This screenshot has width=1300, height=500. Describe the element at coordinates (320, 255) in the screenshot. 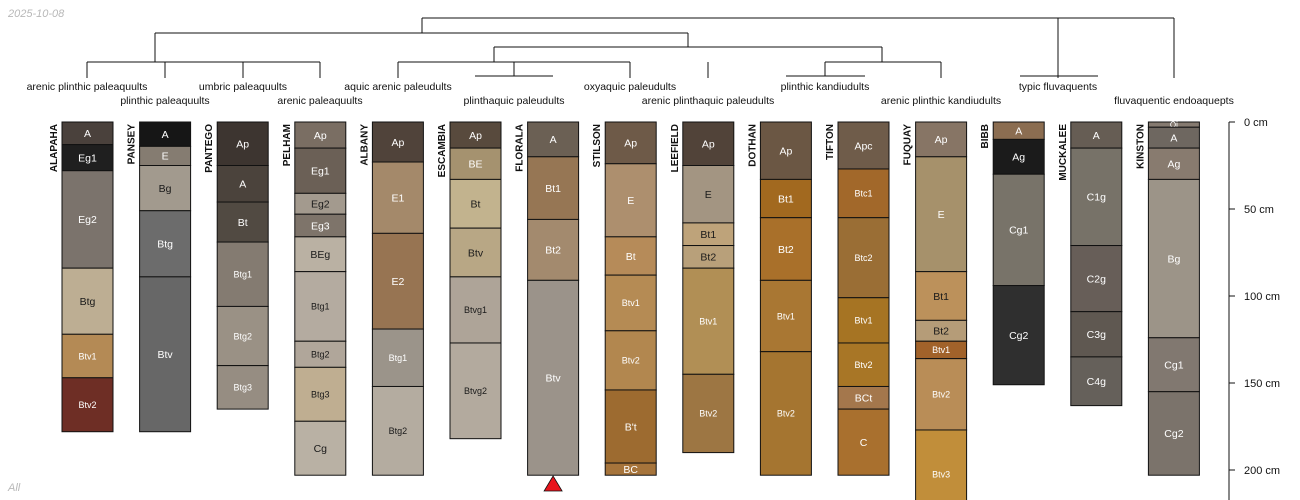

I see `horizon-label: BEg` at that location.